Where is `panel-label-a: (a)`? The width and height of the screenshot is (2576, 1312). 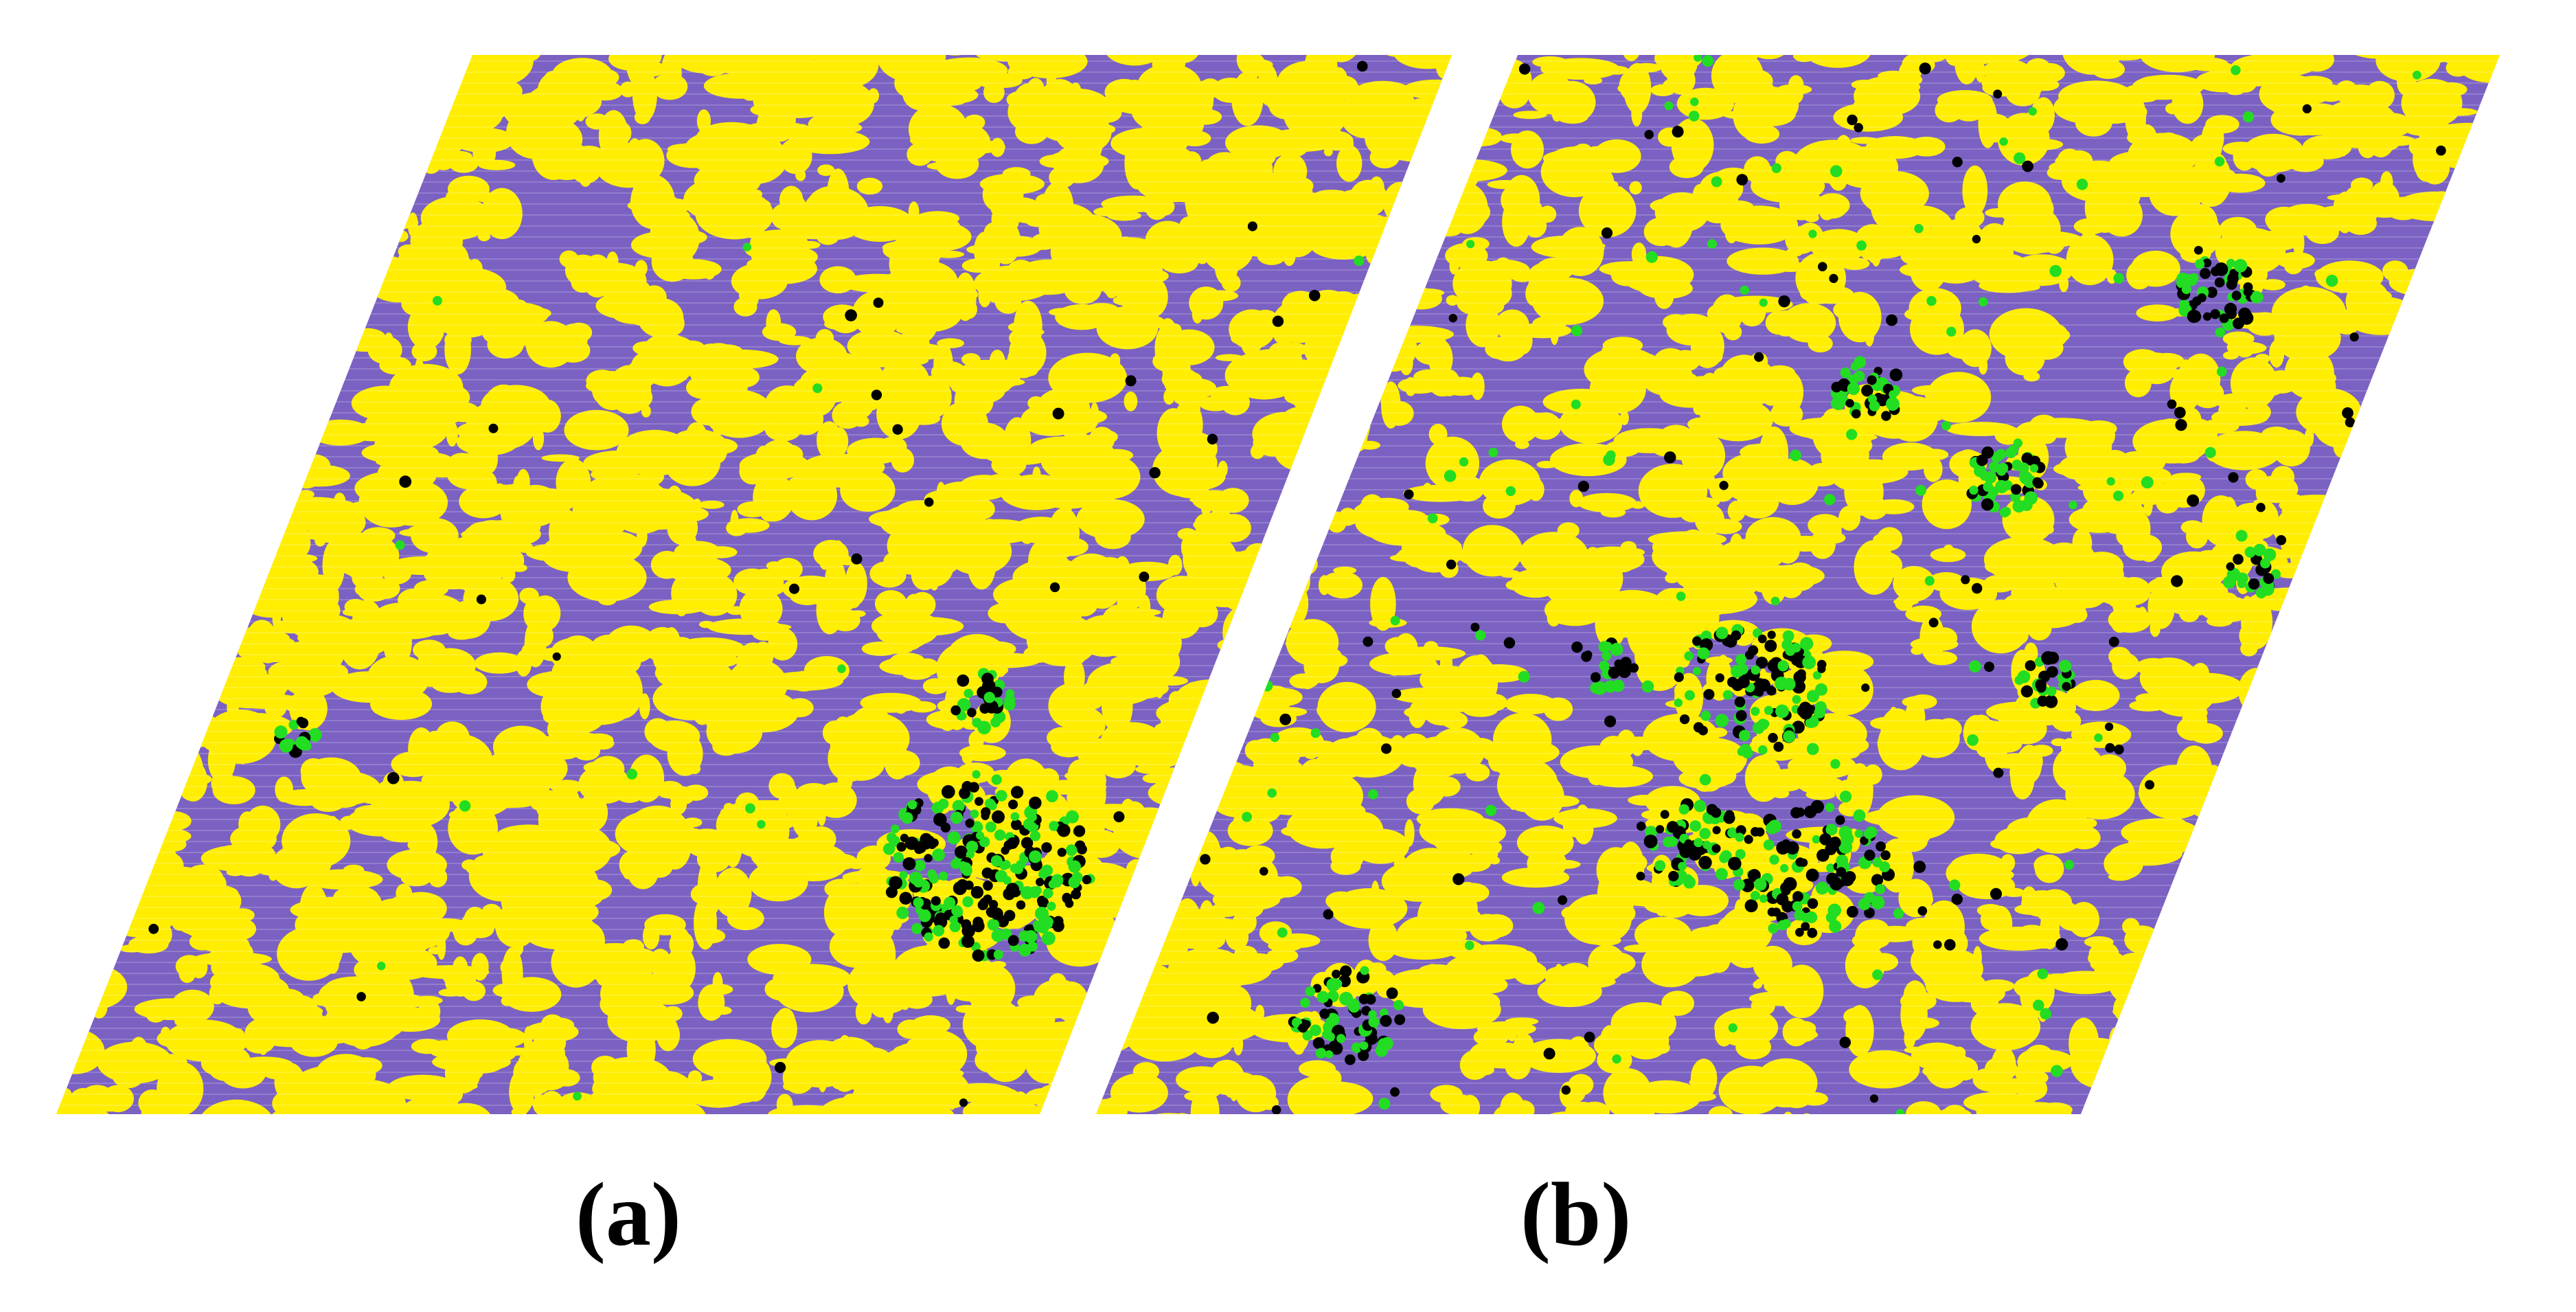
panel-label-a: (a) is located at coordinates (628, 1214).